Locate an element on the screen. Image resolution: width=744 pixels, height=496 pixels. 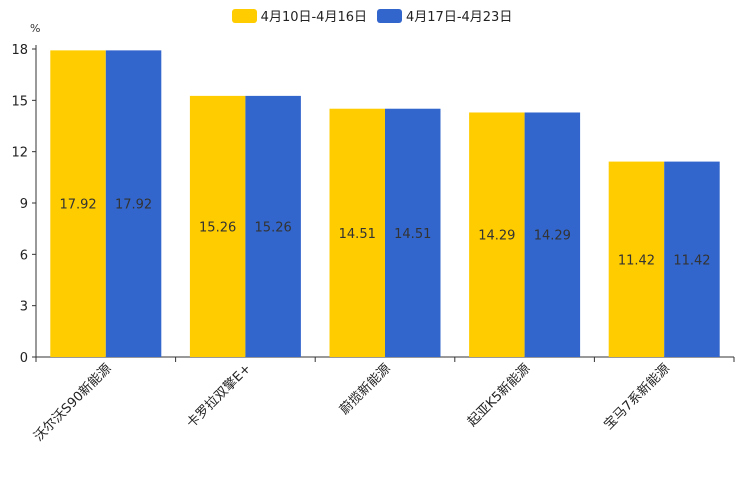
y-tick-label: 12 is located at coordinates (19, 153).